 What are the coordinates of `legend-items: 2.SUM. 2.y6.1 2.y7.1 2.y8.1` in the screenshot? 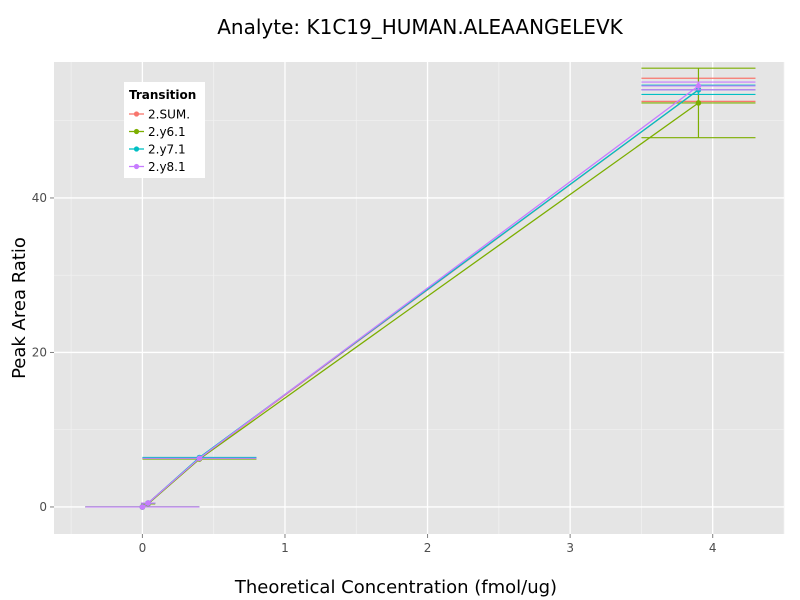 It's located at (159, 141).